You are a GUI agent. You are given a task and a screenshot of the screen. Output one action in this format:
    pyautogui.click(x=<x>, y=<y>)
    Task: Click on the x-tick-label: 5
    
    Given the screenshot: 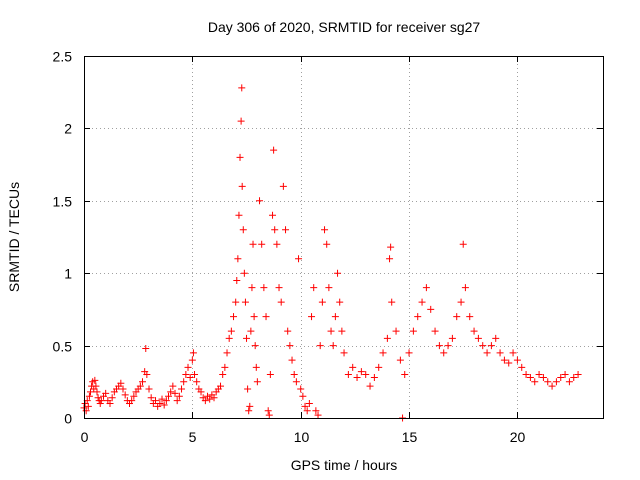 What is the action you would take?
    pyautogui.click(x=193, y=437)
    